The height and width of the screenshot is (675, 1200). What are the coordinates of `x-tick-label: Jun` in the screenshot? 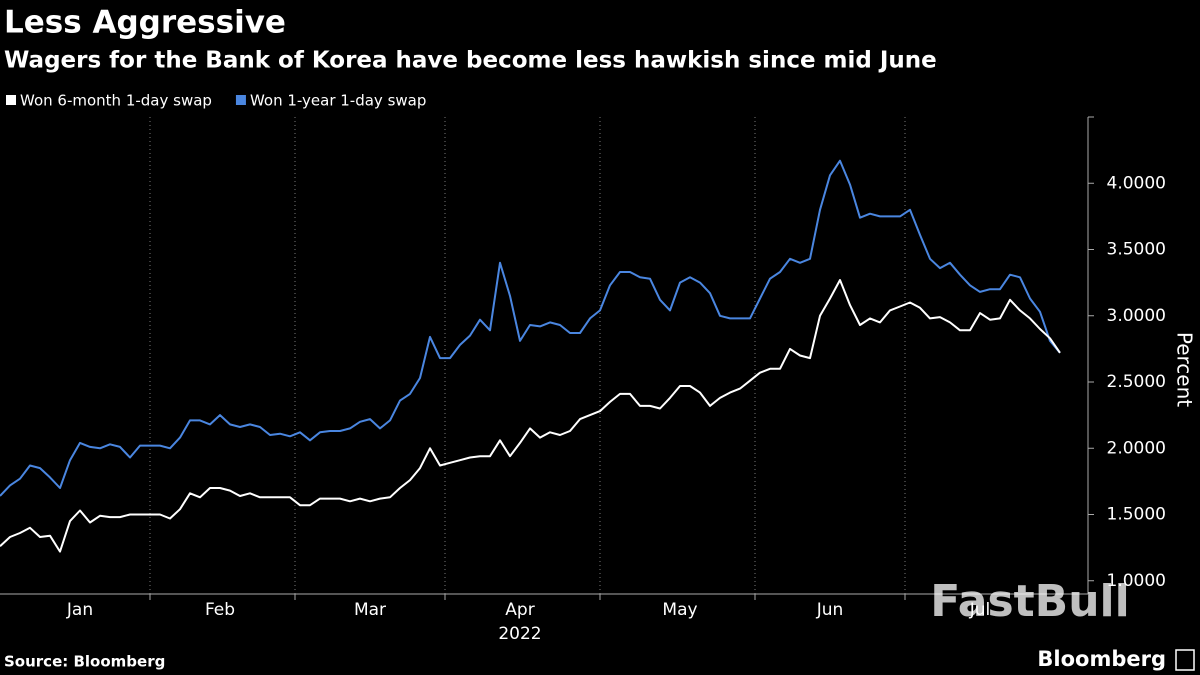 It's located at (830, 610).